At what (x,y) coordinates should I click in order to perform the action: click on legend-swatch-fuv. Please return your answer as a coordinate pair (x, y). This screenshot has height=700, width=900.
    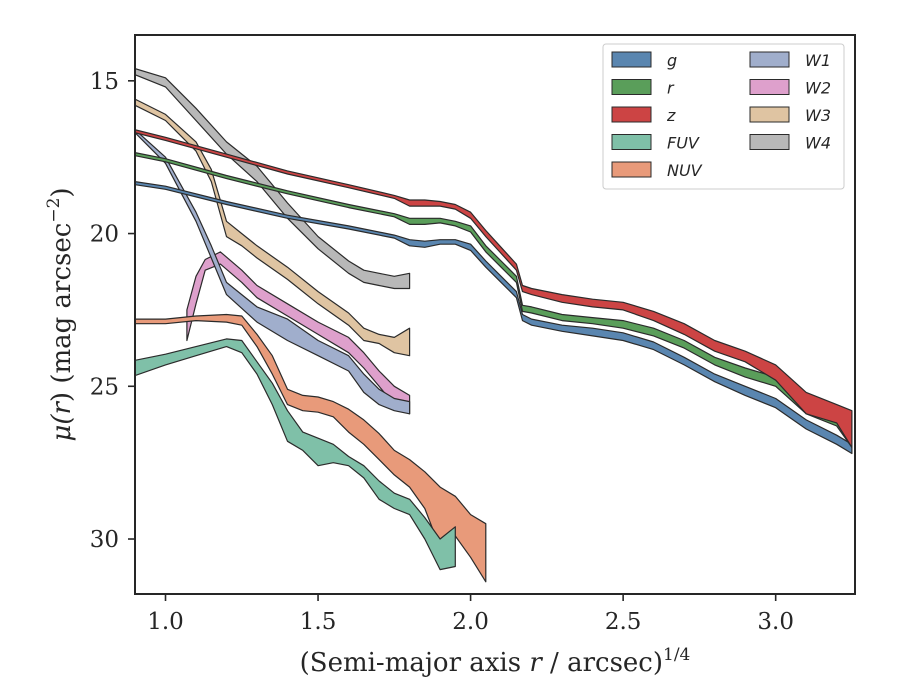
    Looking at the image, I should click on (631, 142).